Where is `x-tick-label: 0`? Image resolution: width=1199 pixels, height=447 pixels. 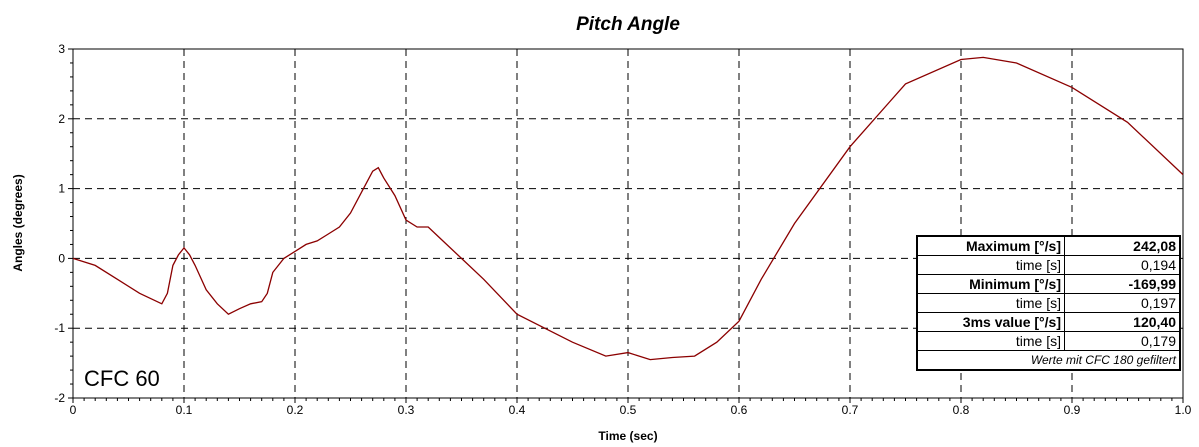
x-tick-label: 0 is located at coordinates (73, 410).